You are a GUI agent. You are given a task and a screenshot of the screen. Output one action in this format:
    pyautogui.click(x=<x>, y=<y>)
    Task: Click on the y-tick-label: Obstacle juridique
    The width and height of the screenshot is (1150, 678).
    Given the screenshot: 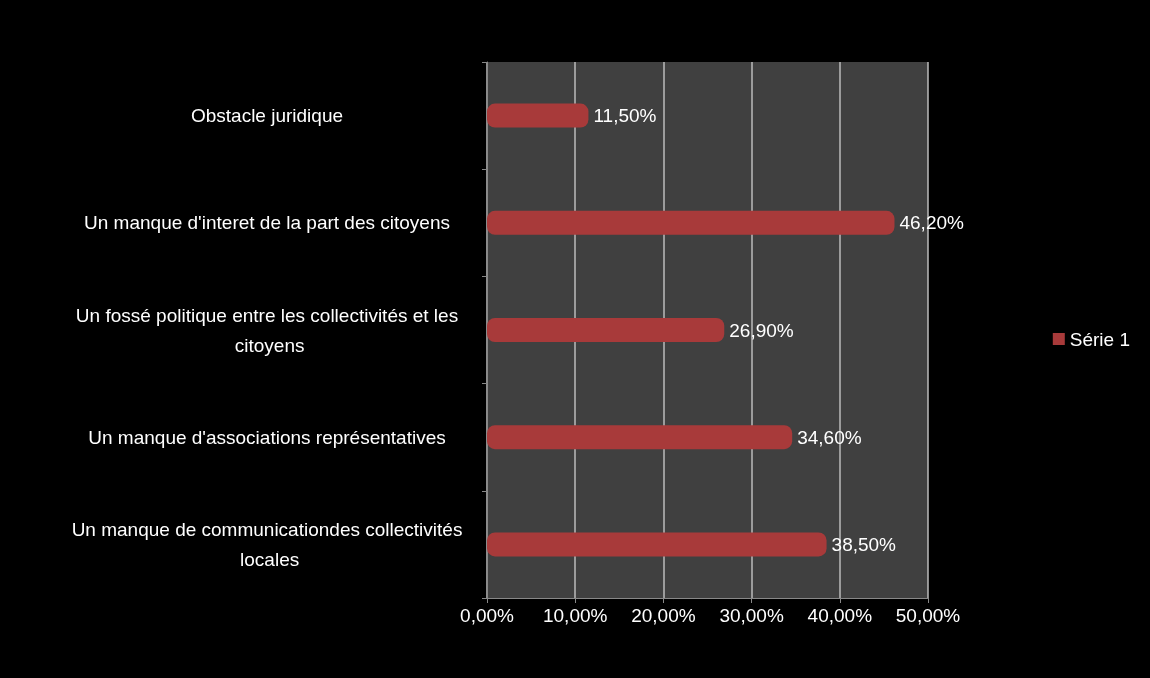 What is the action you would take?
    pyautogui.click(x=267, y=116)
    